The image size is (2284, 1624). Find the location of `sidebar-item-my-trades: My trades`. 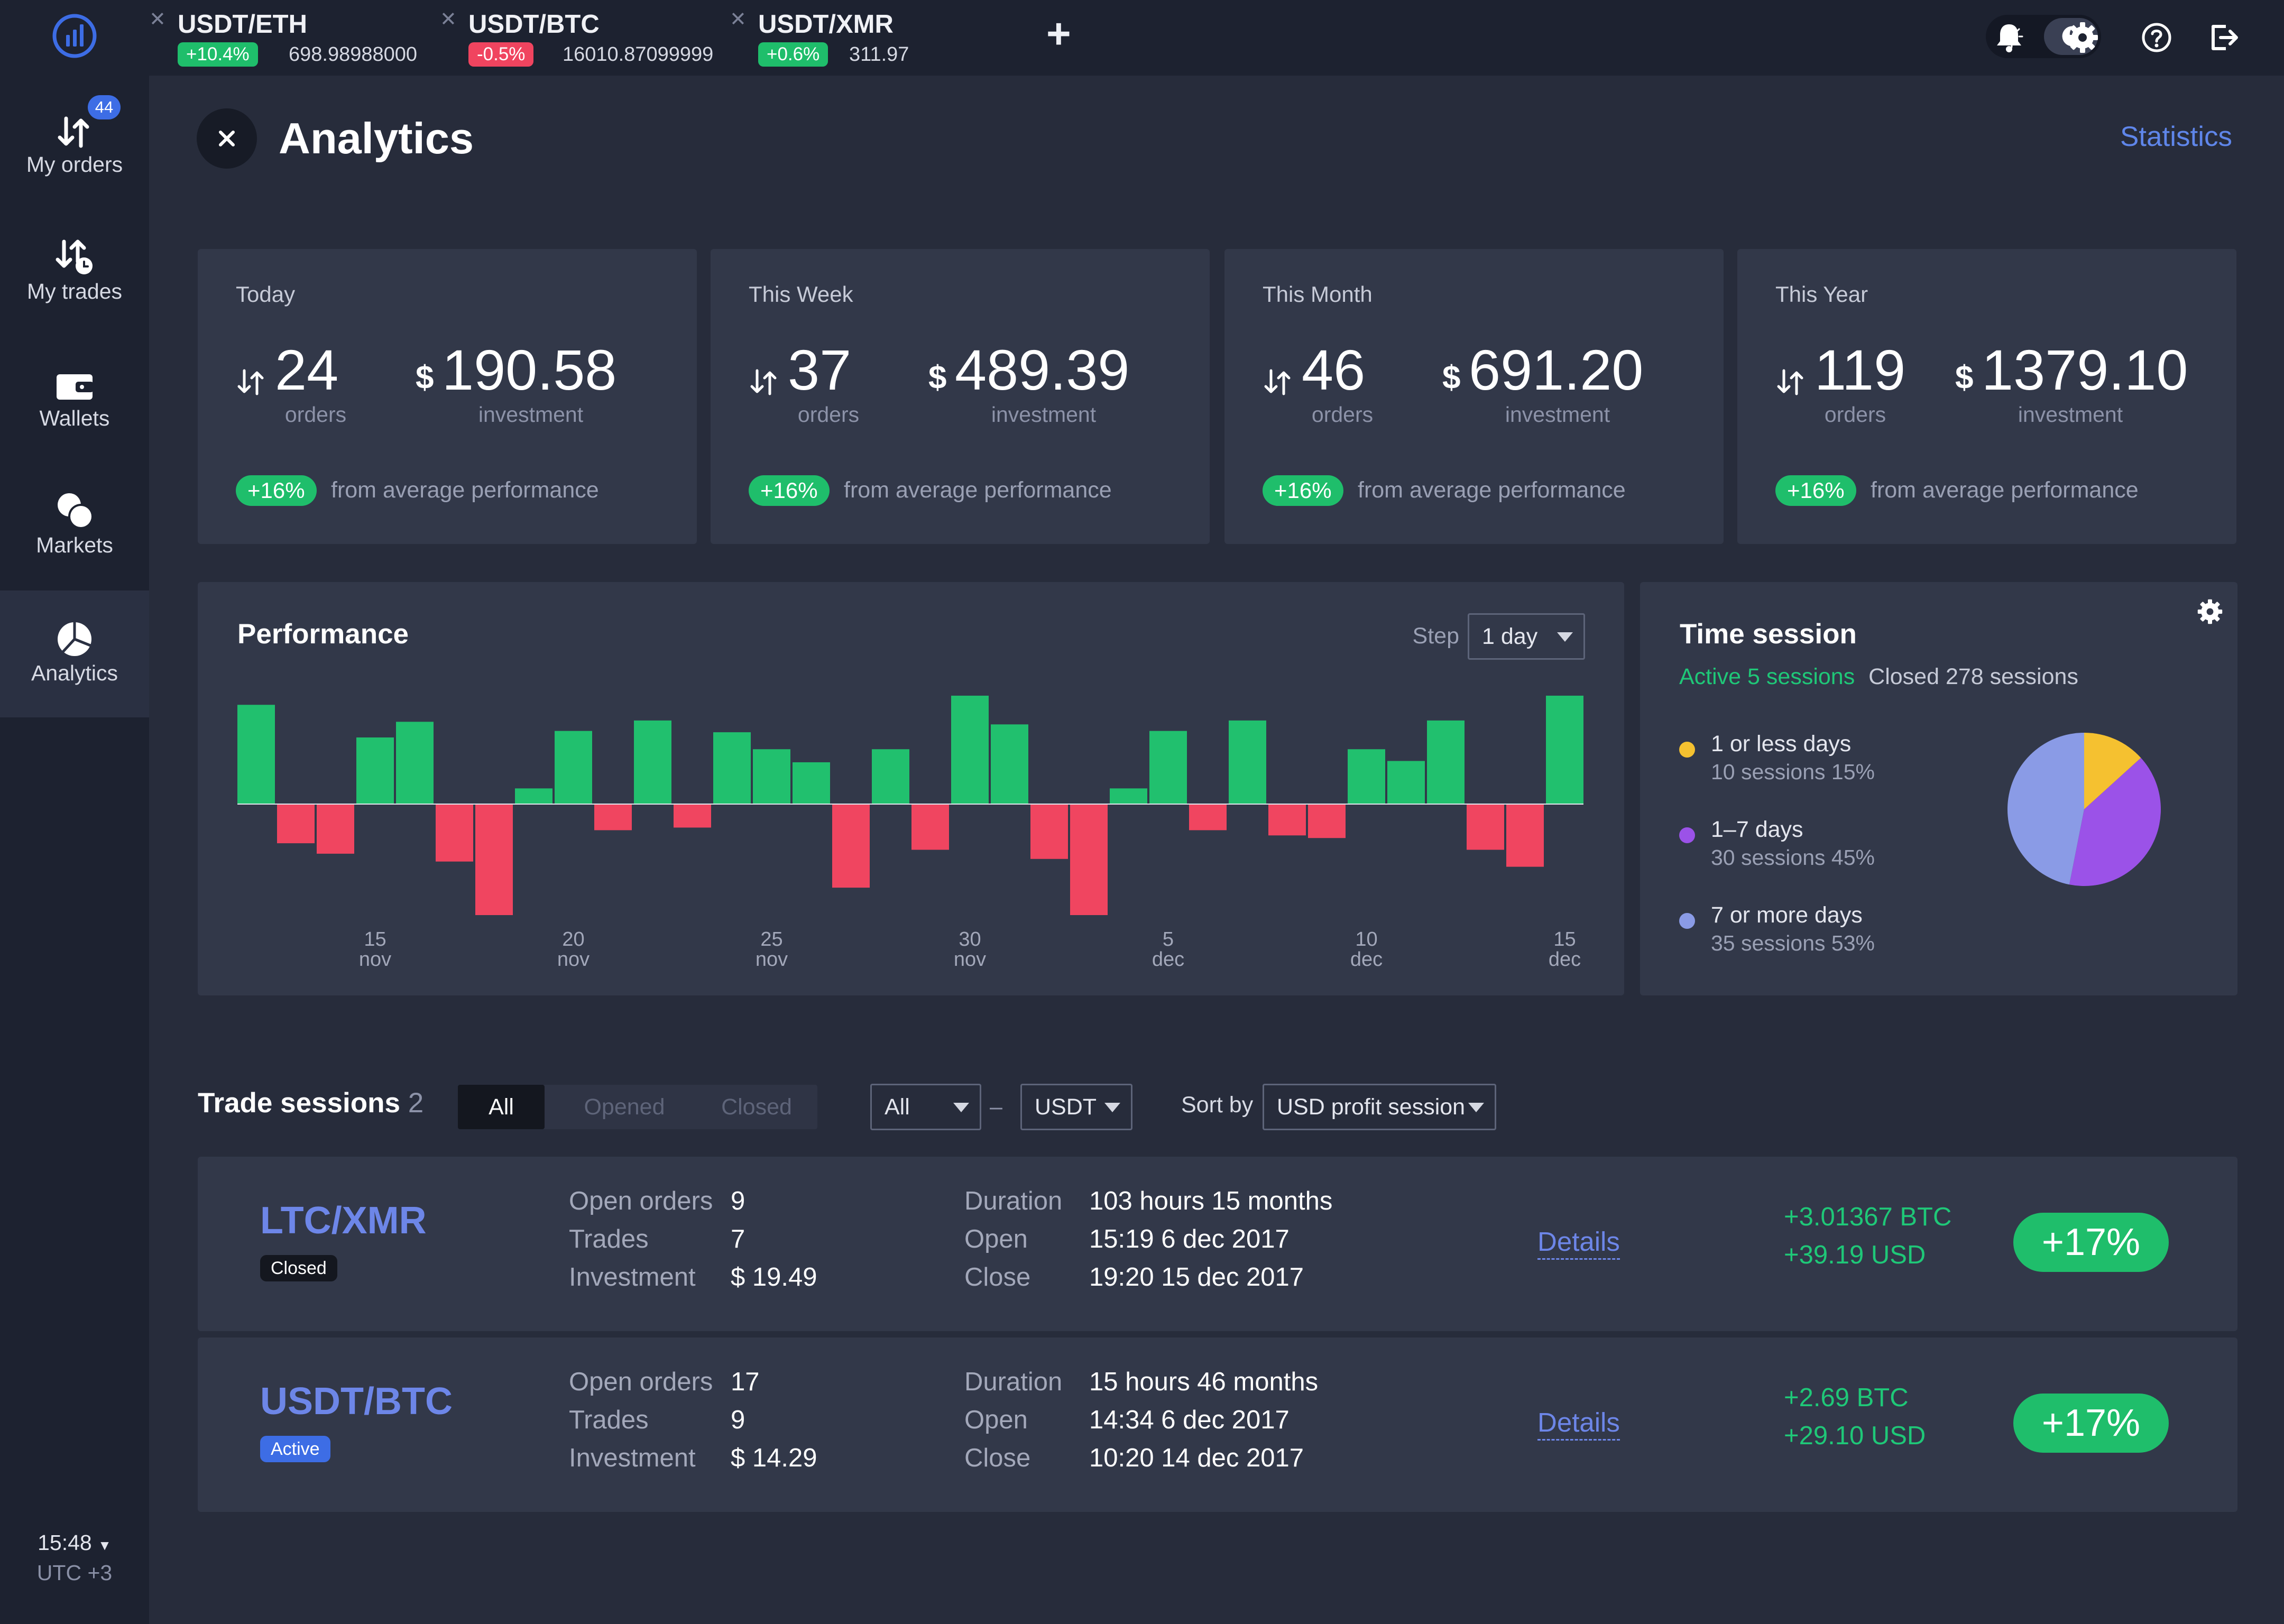

sidebar-item-my-trades: My trades is located at coordinates (74, 274).